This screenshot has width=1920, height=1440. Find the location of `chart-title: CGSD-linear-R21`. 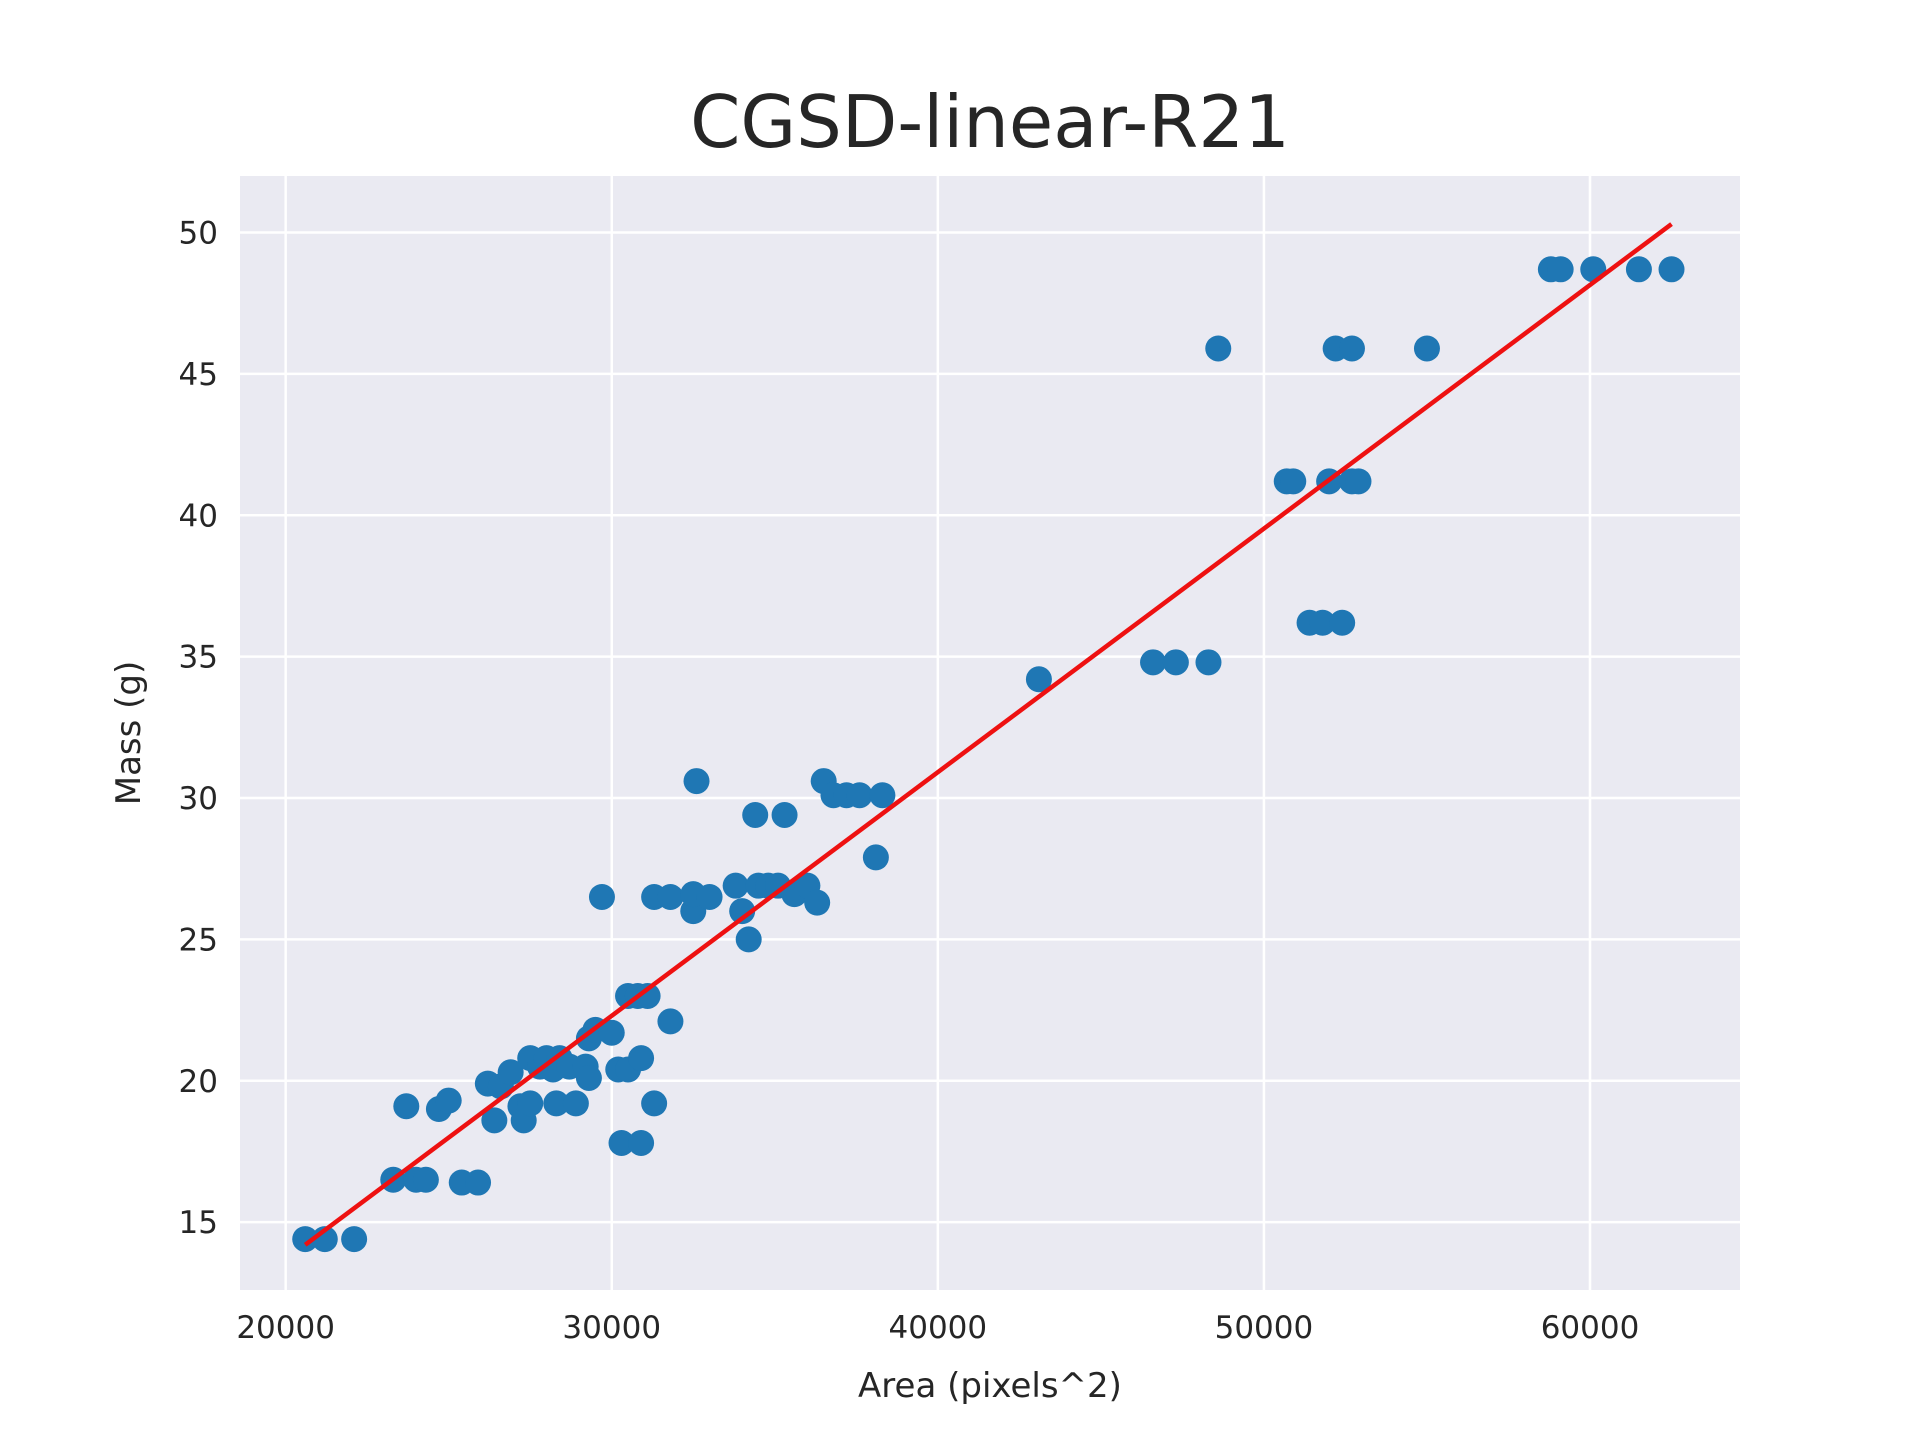

chart-title: CGSD-linear-R21 is located at coordinates (990, 122).